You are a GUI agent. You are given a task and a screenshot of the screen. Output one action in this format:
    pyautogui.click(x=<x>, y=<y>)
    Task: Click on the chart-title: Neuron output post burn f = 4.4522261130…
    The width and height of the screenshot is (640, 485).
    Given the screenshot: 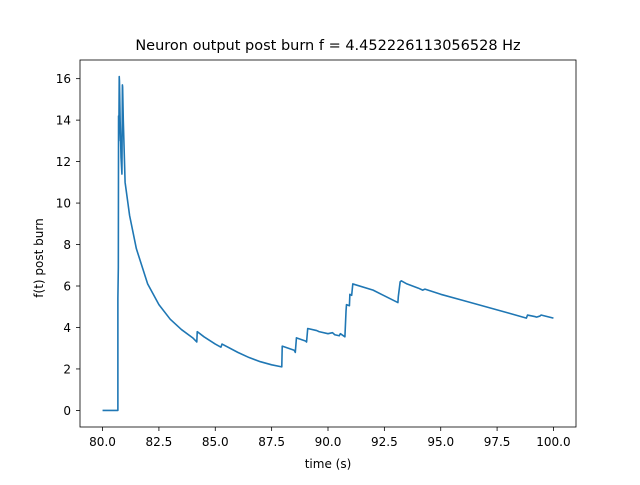 What is the action you would take?
    pyautogui.click(x=327, y=46)
    